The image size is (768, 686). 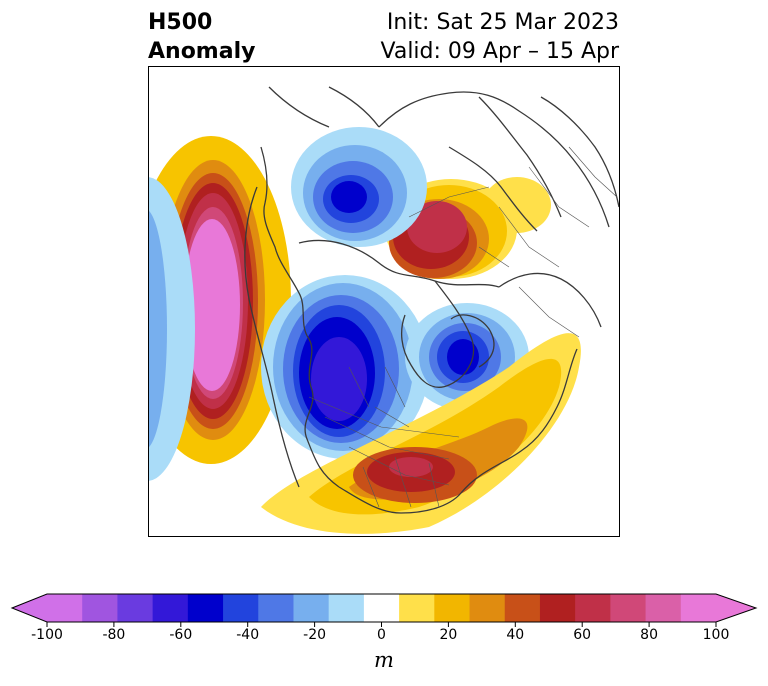 I want to click on colorbar-unit: m, so click(x=384, y=660).